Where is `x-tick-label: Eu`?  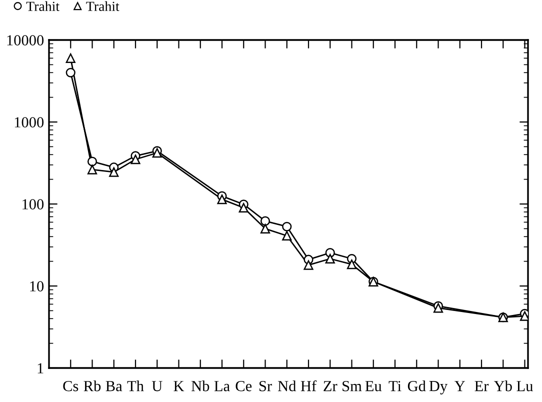
x-tick-label: Eu is located at coordinates (373, 386).